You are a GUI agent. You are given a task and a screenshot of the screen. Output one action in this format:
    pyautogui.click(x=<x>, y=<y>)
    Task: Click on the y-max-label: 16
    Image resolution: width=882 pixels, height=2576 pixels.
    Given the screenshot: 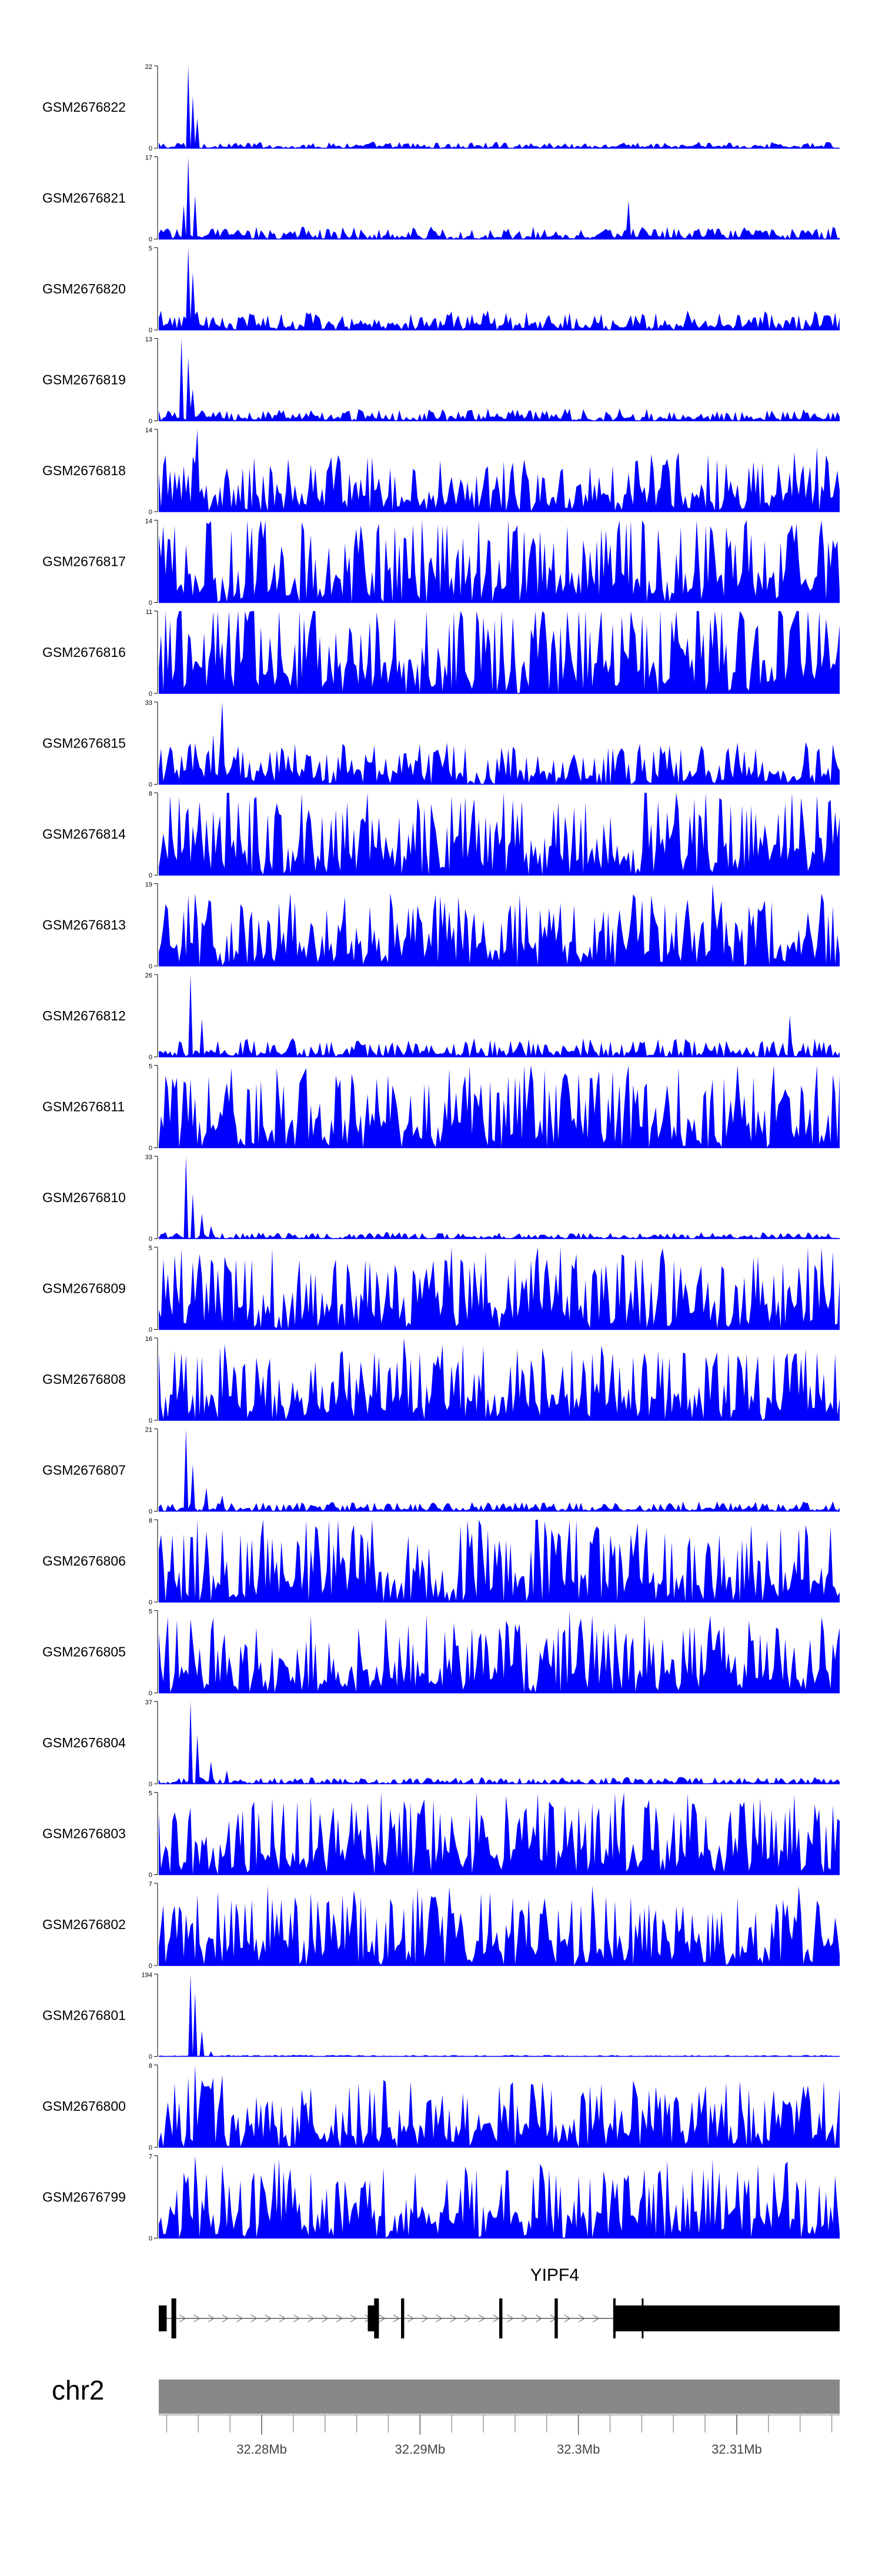 What is the action you would take?
    pyautogui.click(x=148, y=1339)
    